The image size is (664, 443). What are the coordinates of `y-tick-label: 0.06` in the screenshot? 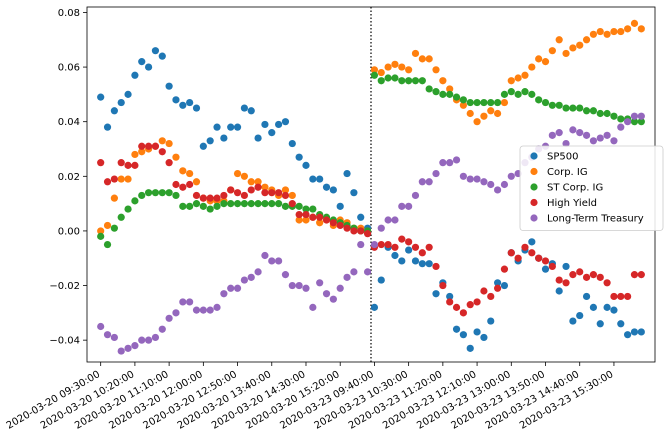 It's located at (69, 68).